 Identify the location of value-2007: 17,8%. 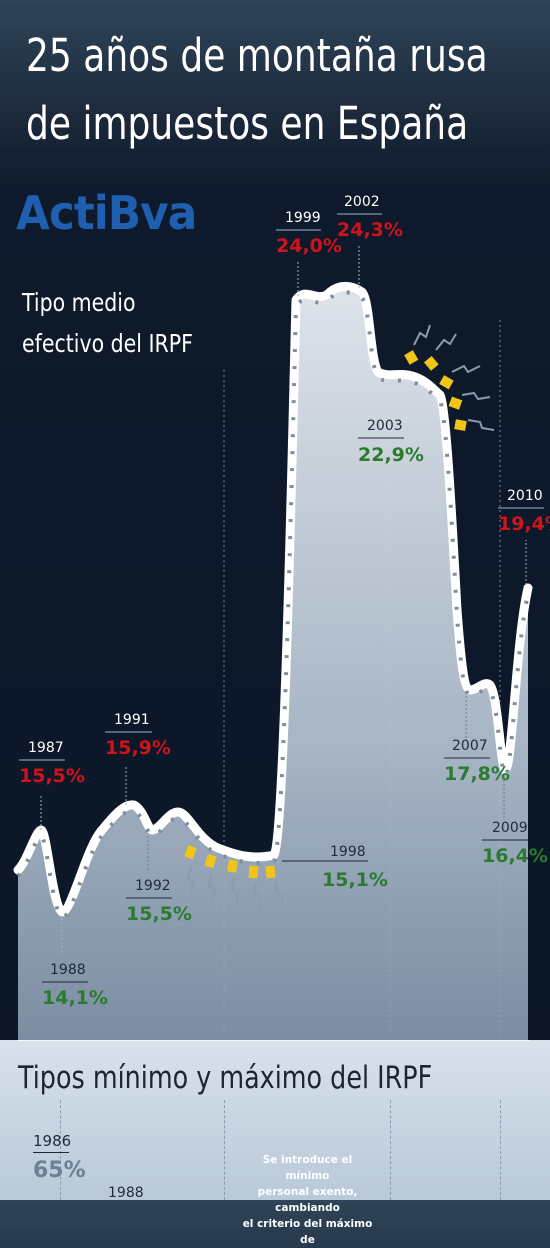
(477, 774).